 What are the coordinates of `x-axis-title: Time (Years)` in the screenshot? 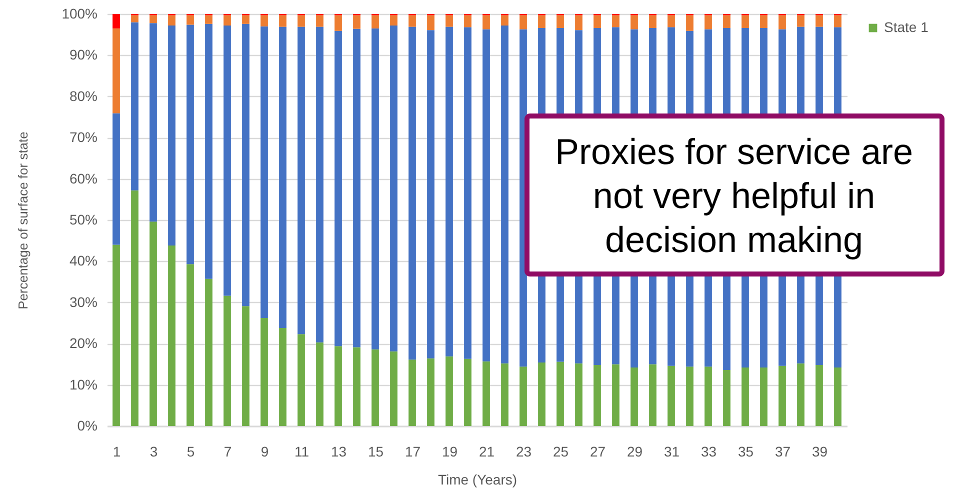 It's located at (478, 480).